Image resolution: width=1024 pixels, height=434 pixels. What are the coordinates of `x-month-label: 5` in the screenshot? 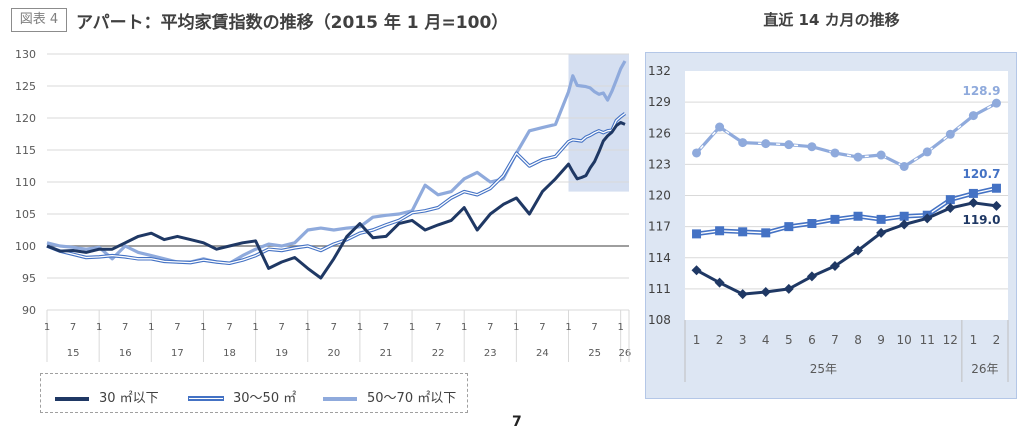 It's located at (789, 340).